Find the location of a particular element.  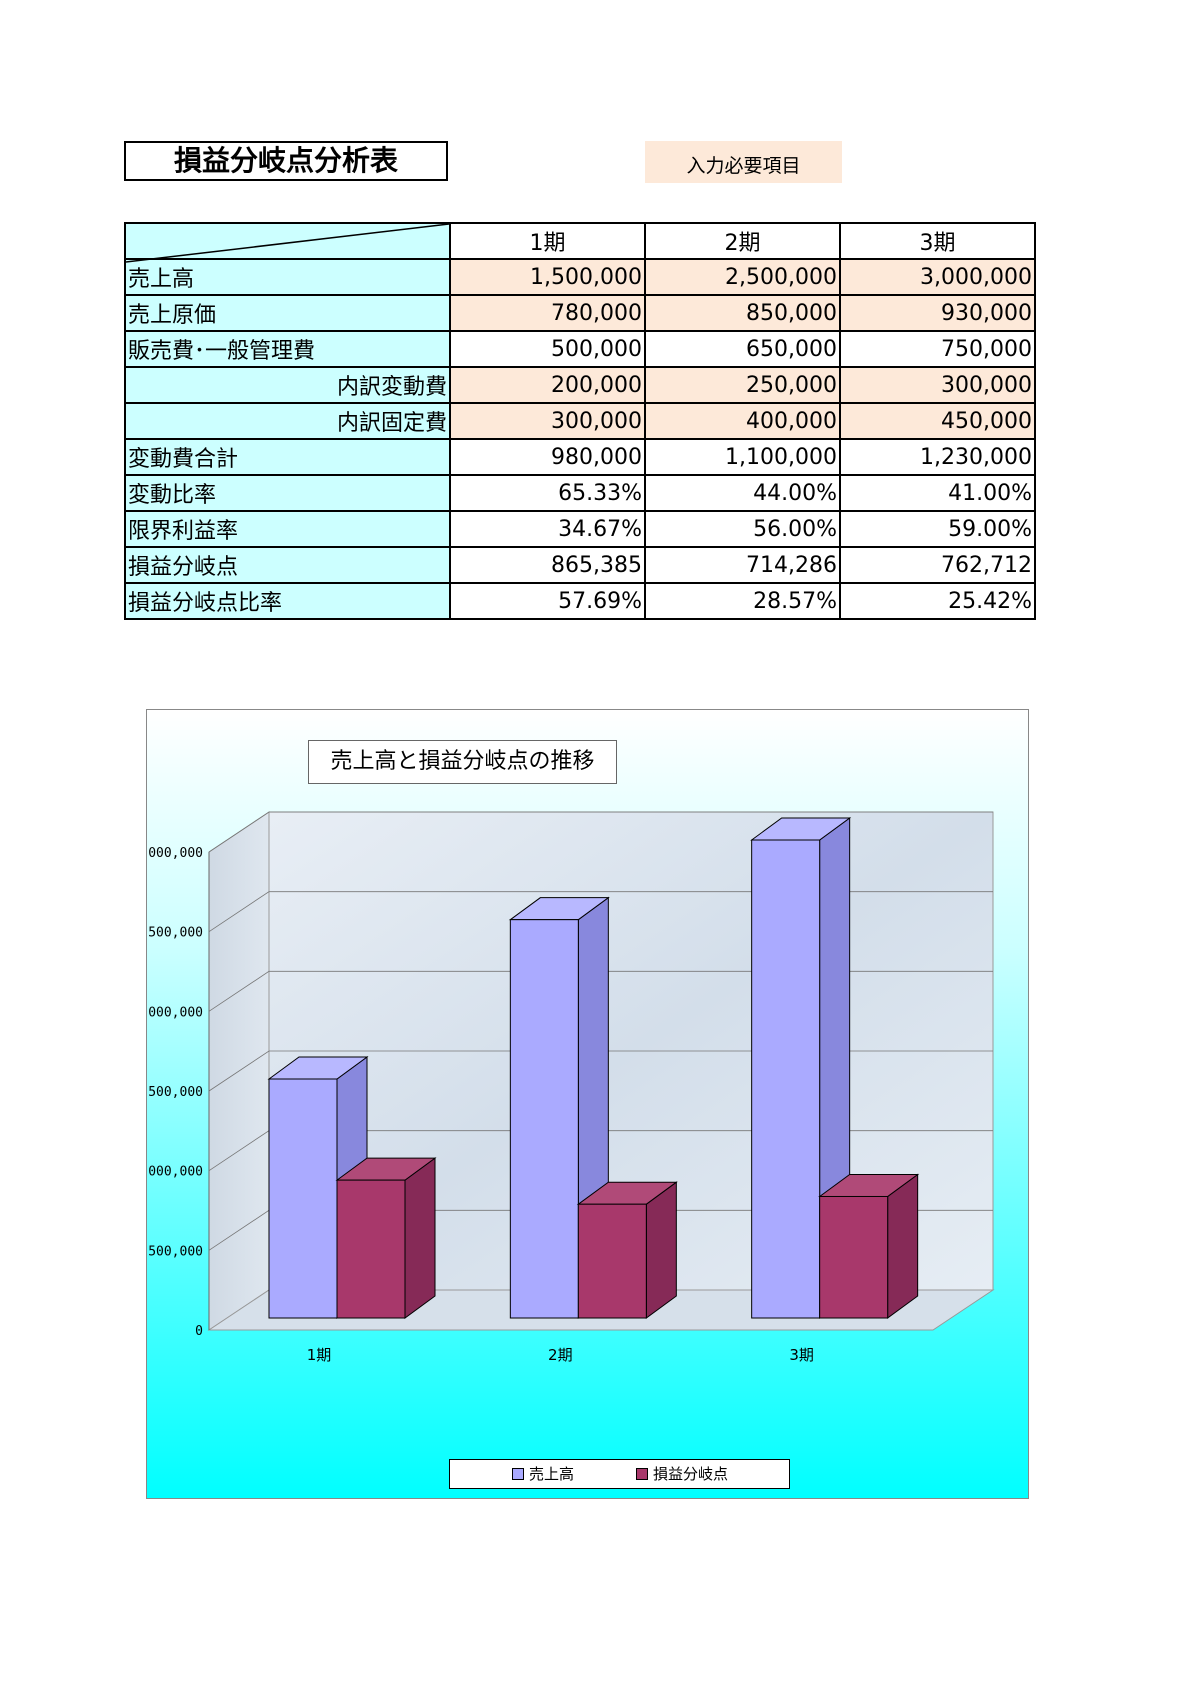

value-cell: 1,500,000 is located at coordinates (547, 277).